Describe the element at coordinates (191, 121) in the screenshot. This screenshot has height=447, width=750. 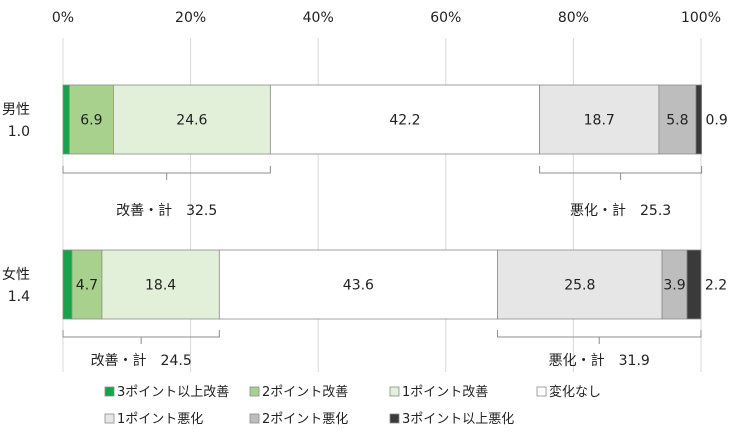
I see `data-label: 24.6` at that location.